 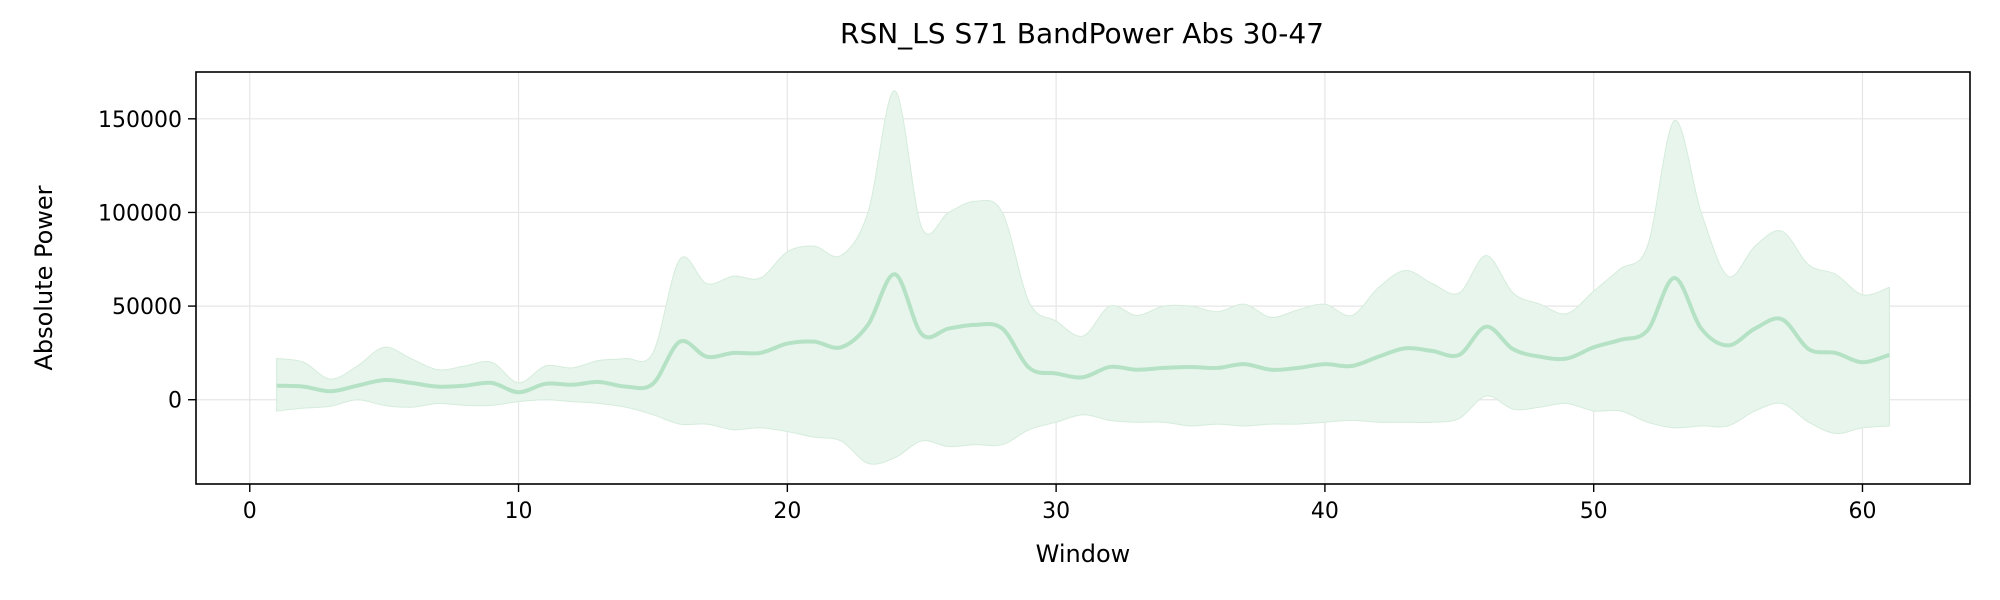 I want to click on x-tick-label: 10, so click(x=519, y=511).